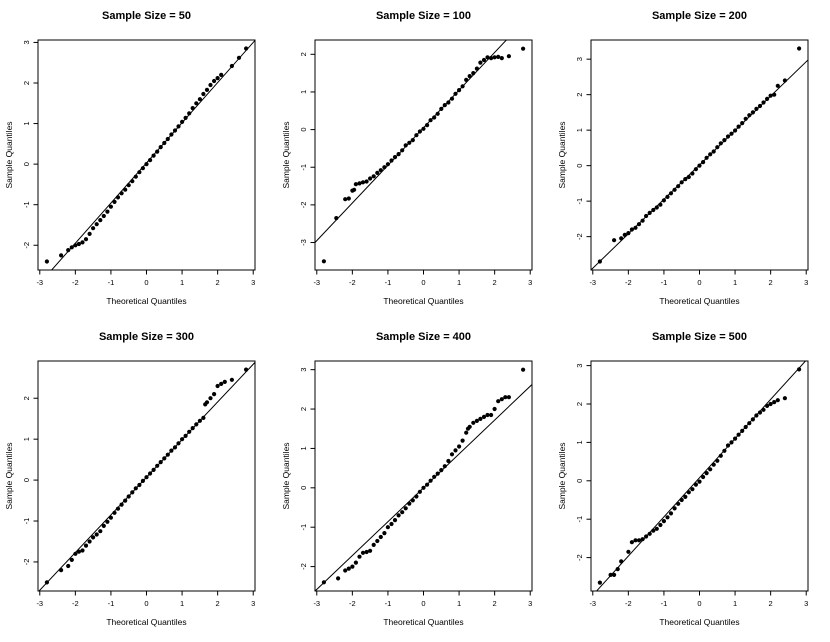  Describe the element at coordinates (26, 204) in the screenshot. I see `y-tick-label: -1` at that location.